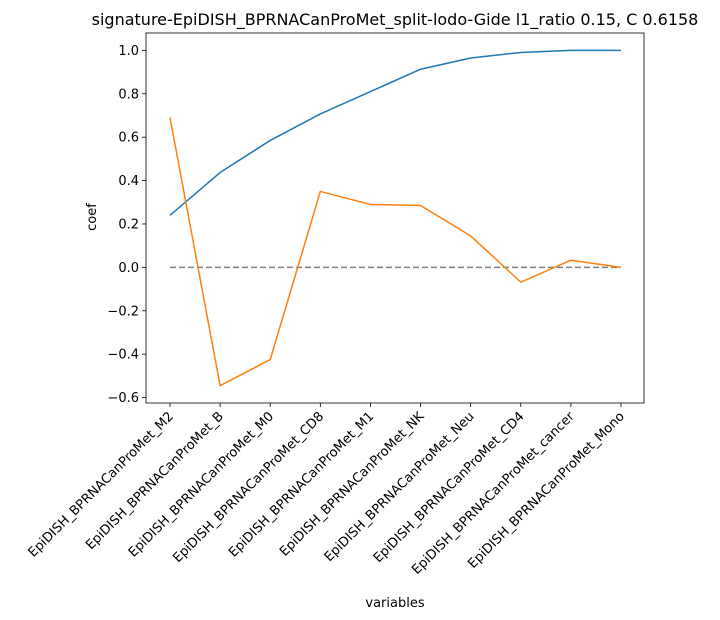 This screenshot has height=620, width=720. I want to click on y-axis-label: coef, so click(92, 217).